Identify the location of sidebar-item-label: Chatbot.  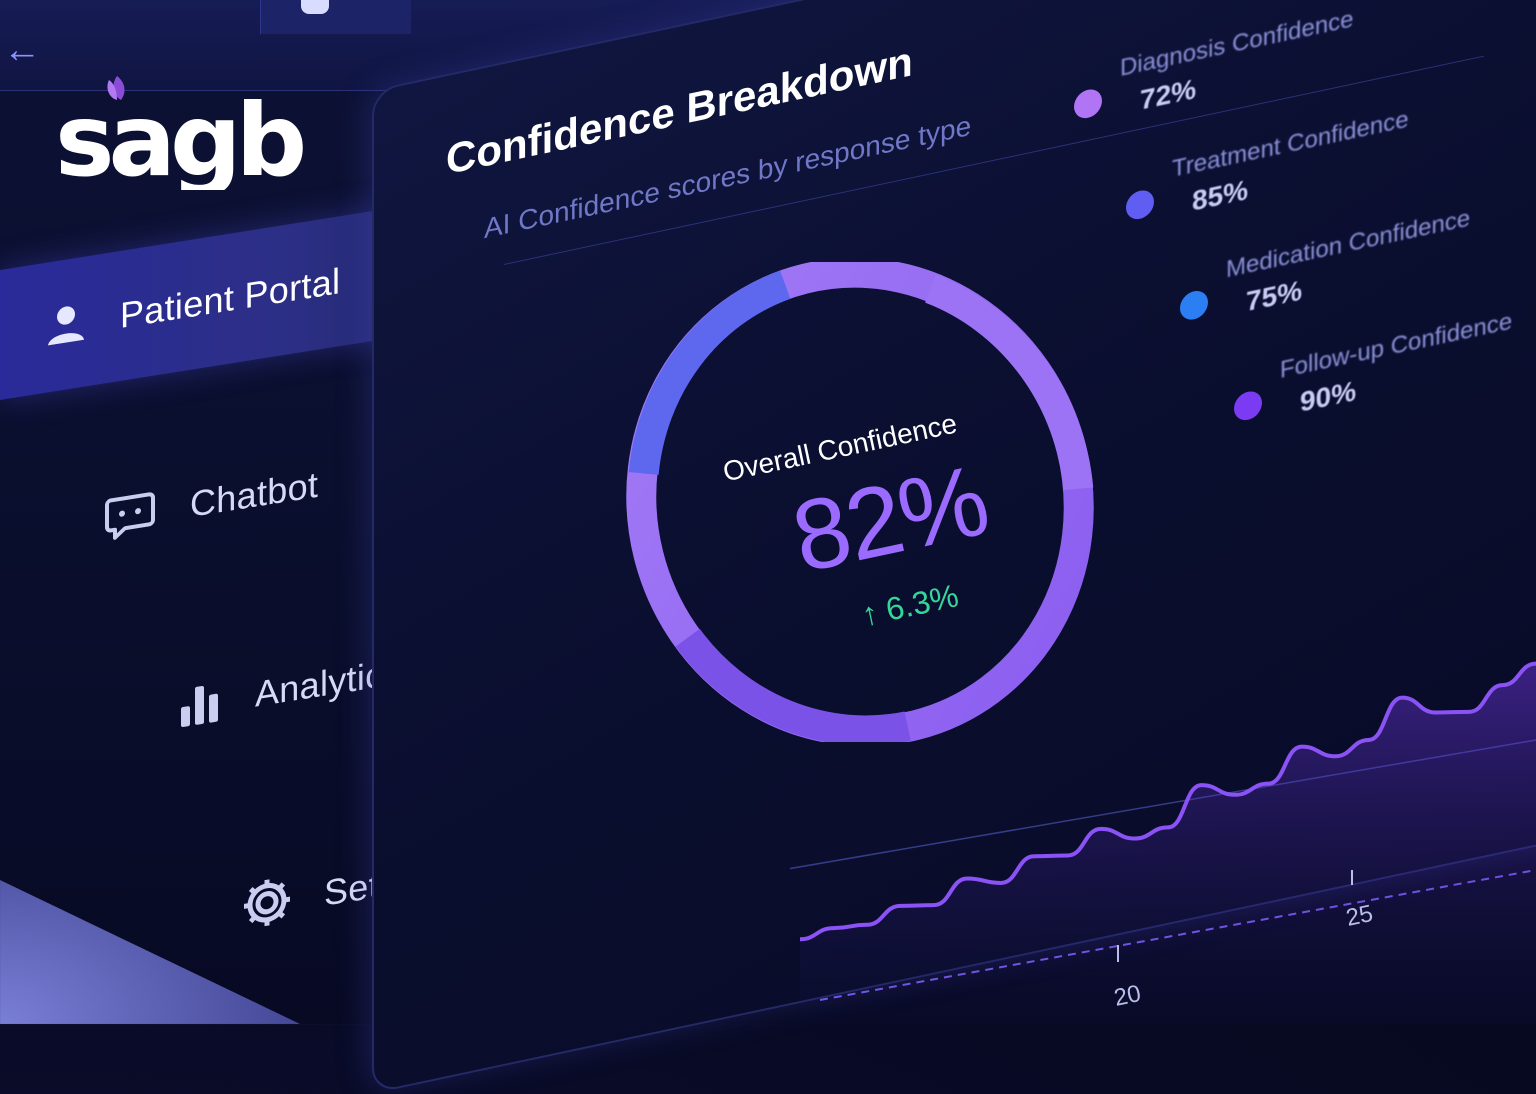
(254, 495).